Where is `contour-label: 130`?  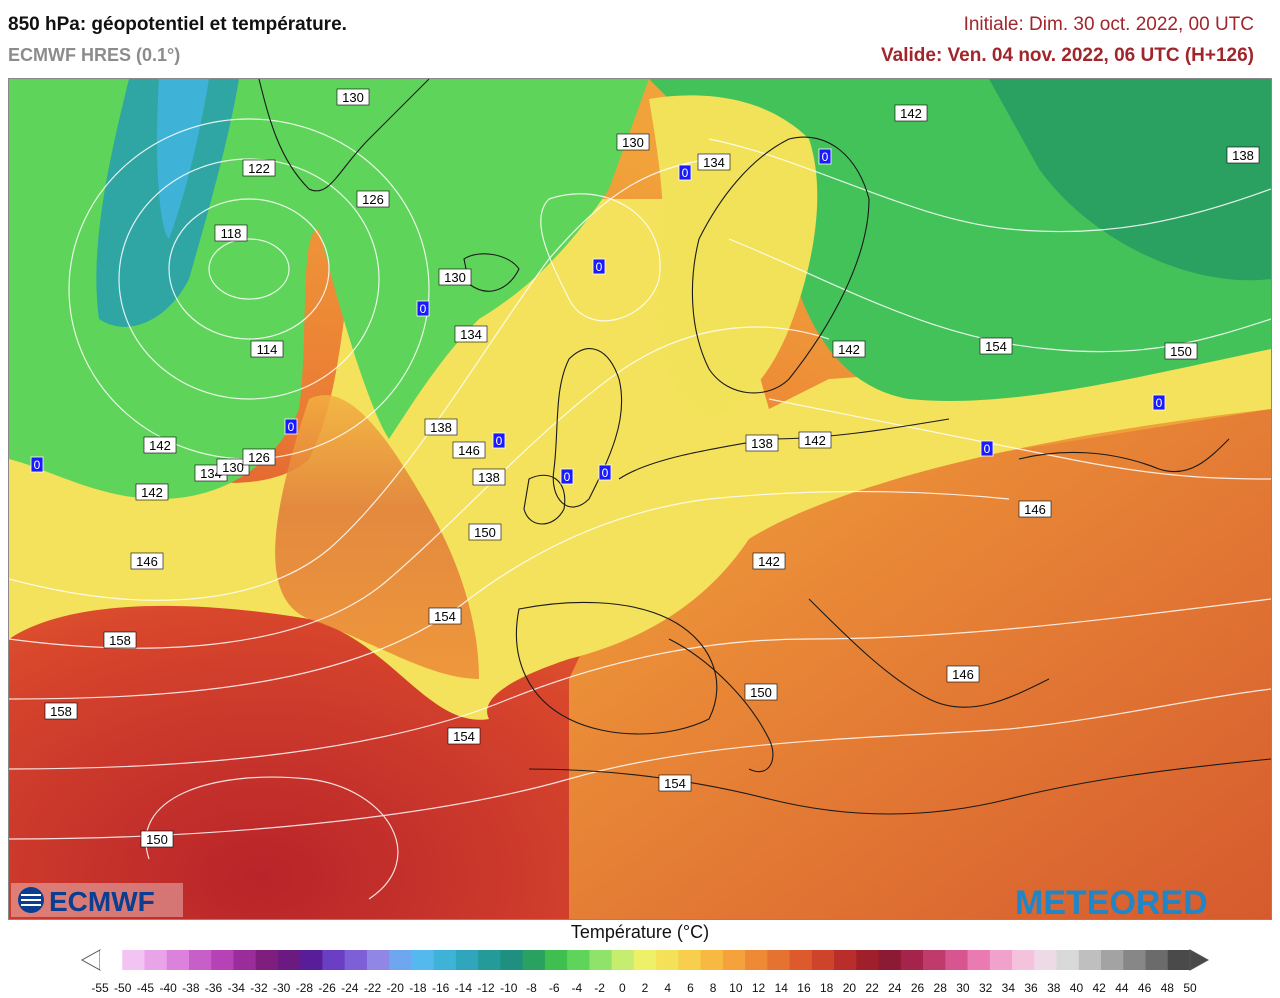
contour-label: 130 is located at coordinates (455, 277).